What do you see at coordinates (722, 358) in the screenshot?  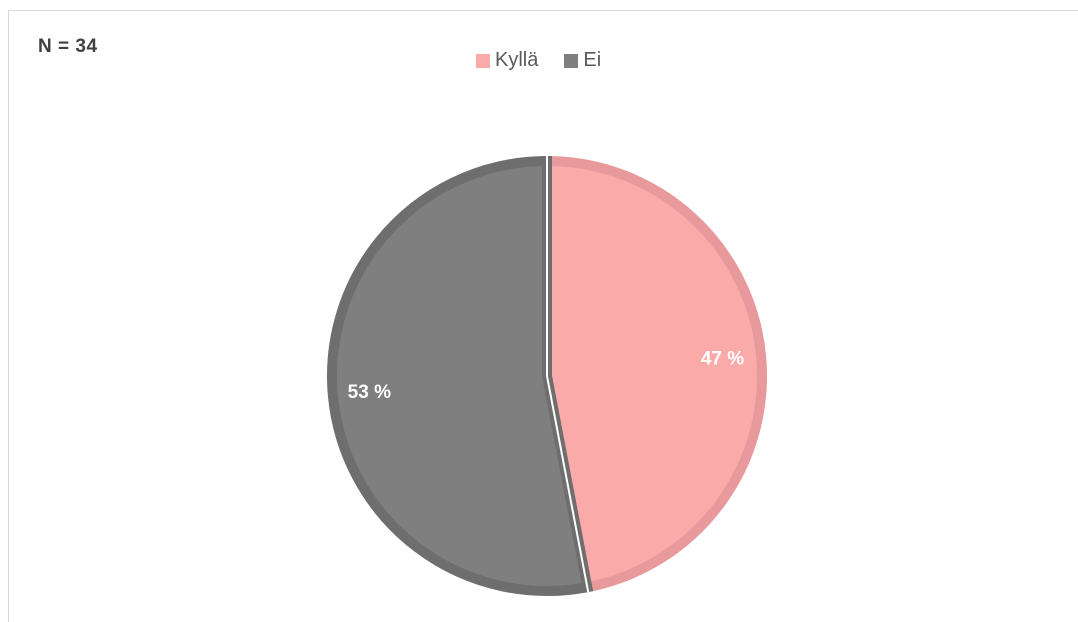 I see `data-label-kylla: 47 %` at bounding box center [722, 358].